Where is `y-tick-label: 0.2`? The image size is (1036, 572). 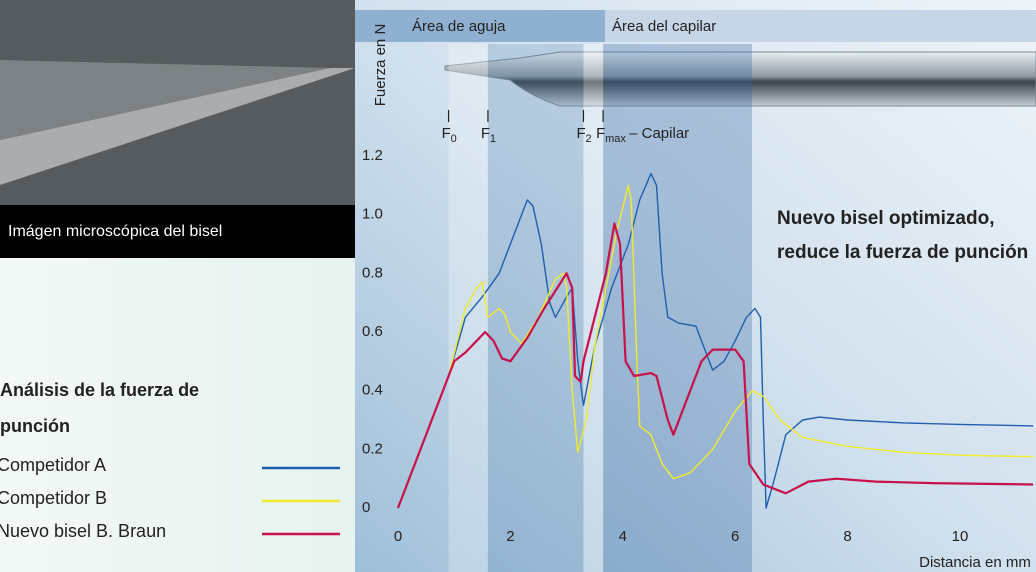
y-tick-label: 0.2 is located at coordinates (372, 448).